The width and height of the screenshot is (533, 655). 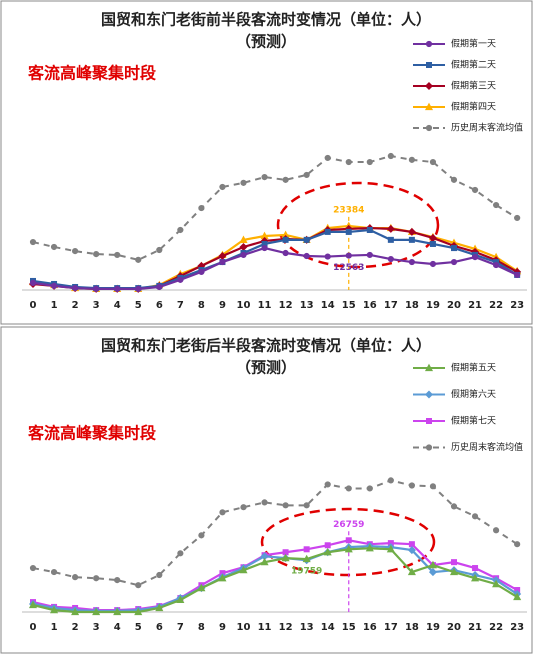 What do you see at coordinates (75, 627) in the screenshot?
I see `x-tick-label: 2` at bounding box center [75, 627].